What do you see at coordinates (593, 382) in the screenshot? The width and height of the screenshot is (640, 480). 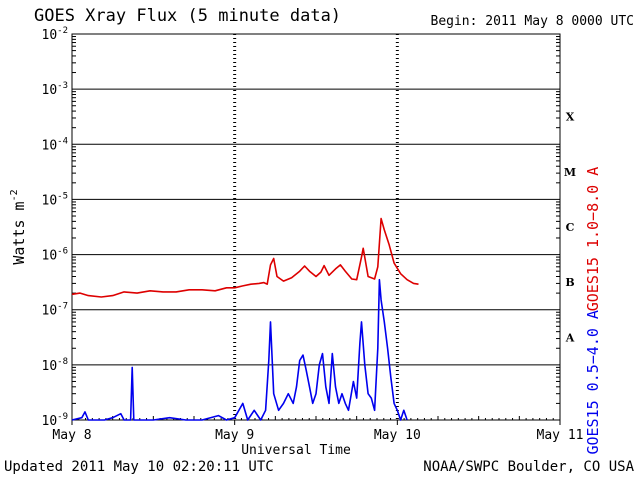 I see `legend-short-channel: GOES15 0.5−4.0 A` at bounding box center [593, 382].